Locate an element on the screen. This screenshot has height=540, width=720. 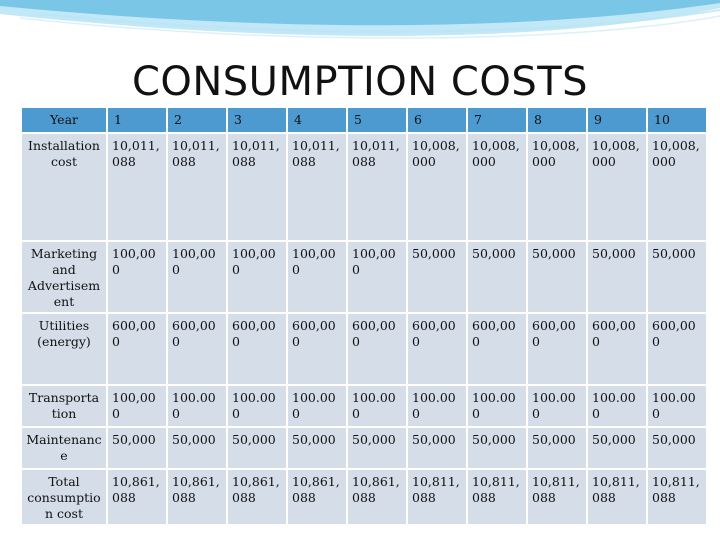
year-column-header: 1 is located at coordinates (137, 120).